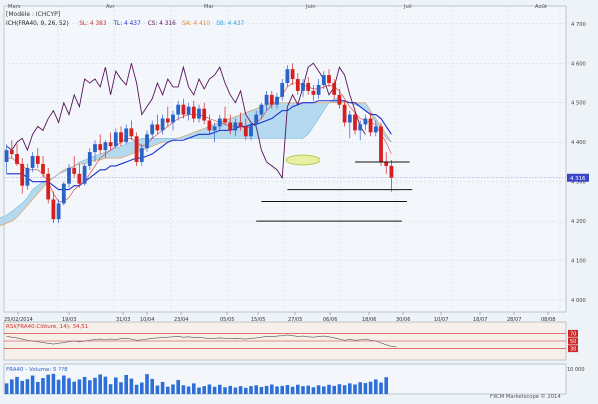 The image size is (598, 404). Describe the element at coordinates (578, 183) in the screenshot. I see `y-tick-label: 4 300` at that location.